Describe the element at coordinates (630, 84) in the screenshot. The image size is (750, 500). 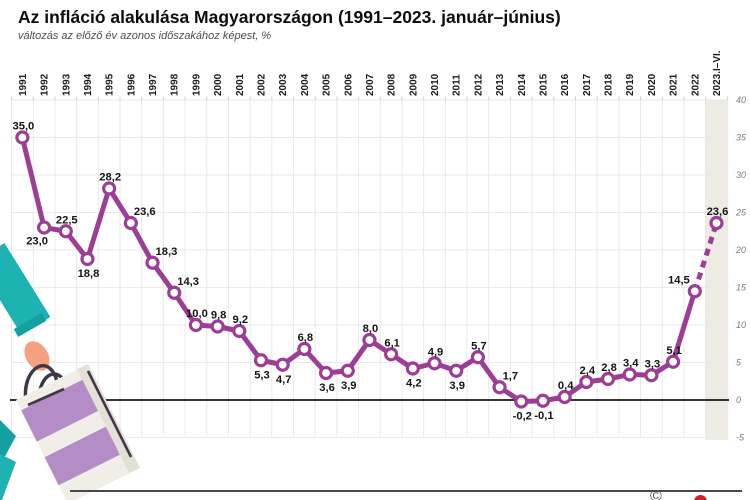
I see `x-axis-year-label: 2019` at that location.